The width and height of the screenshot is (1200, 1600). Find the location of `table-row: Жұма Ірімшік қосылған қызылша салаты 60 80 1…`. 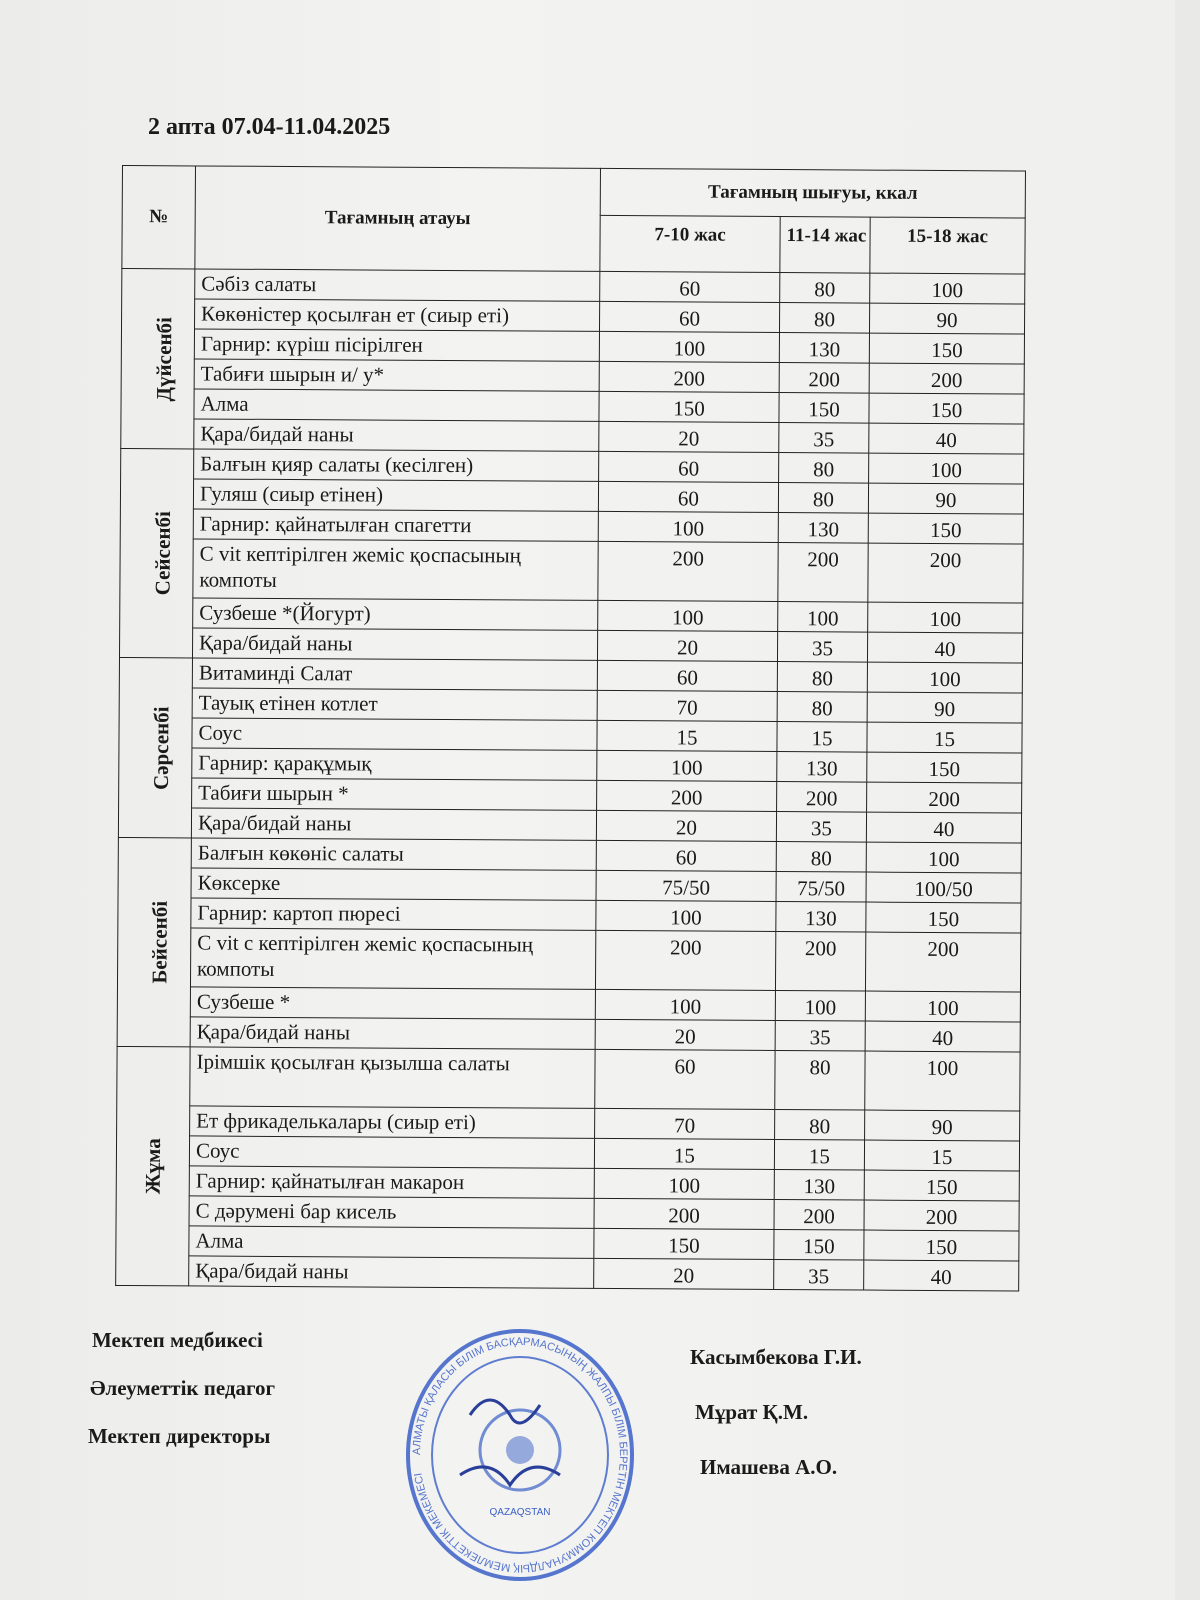

table-row: Жұма Ірімшік қосылған қызылша салаты 60 80 1… is located at coordinates (568, 1166).